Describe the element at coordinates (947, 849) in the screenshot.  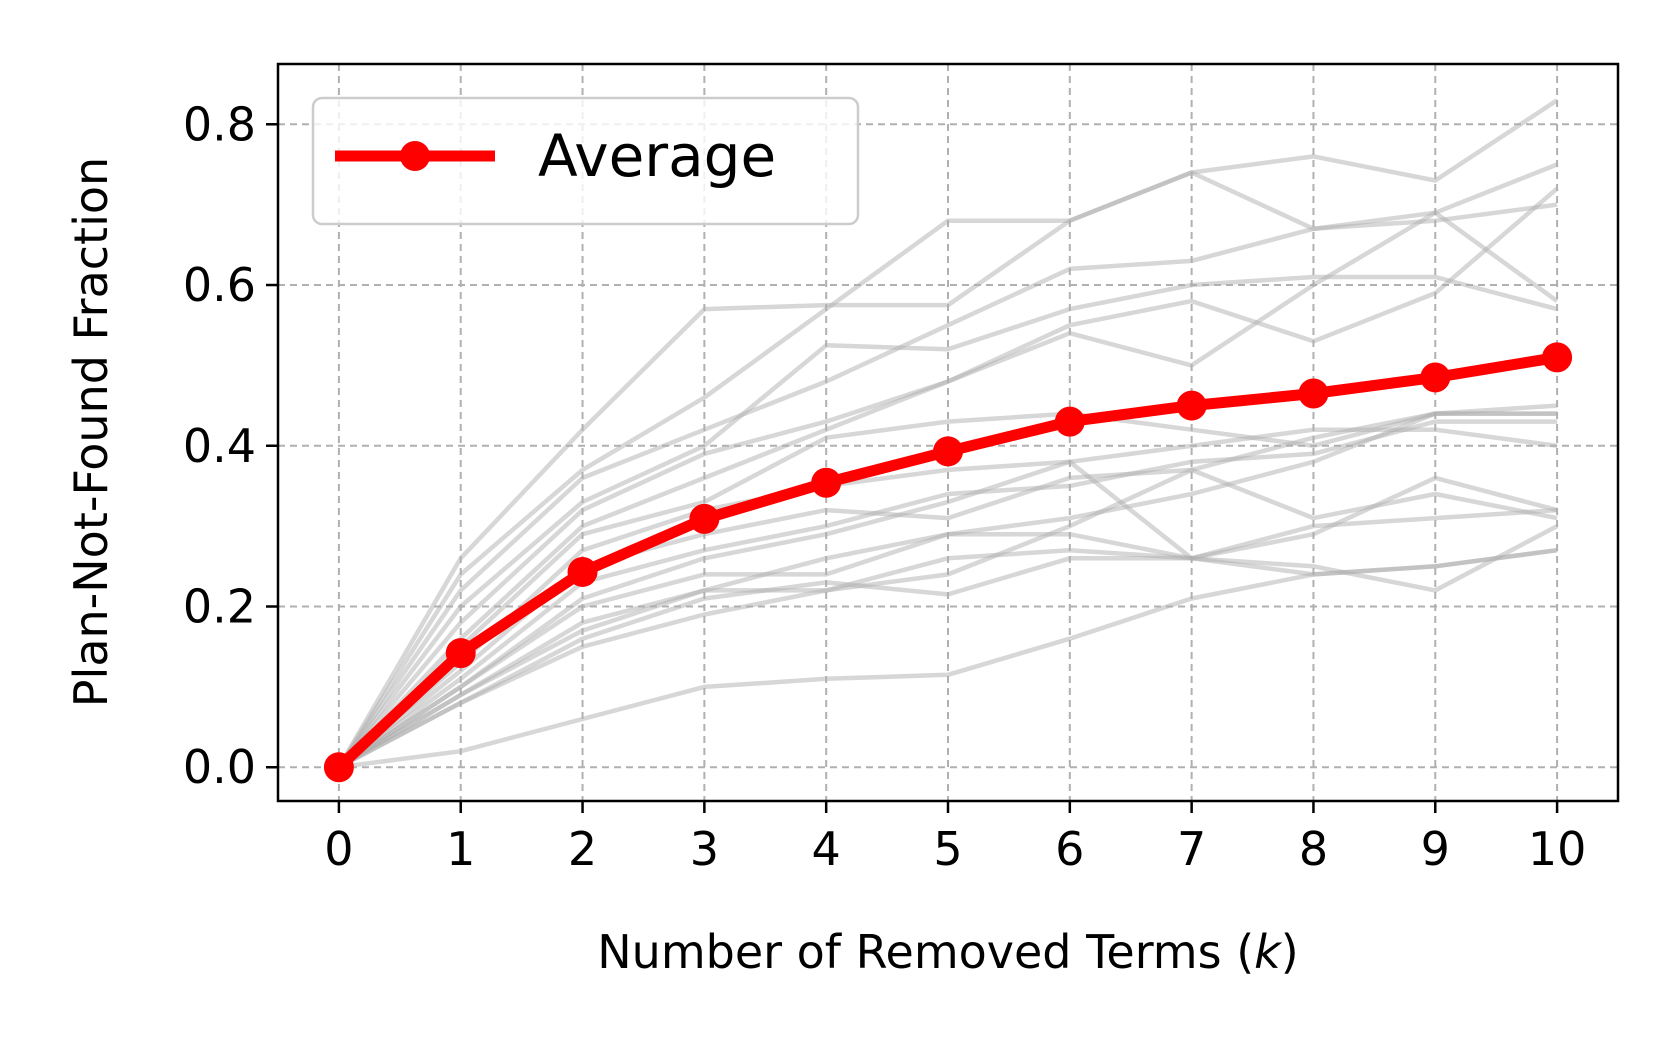
I see `x-tick-label: 5` at that location.